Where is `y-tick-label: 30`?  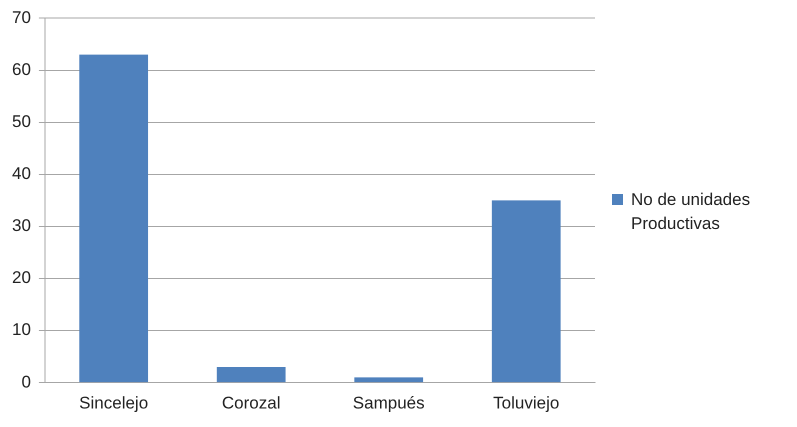 y-tick-label: 30 is located at coordinates (21, 226).